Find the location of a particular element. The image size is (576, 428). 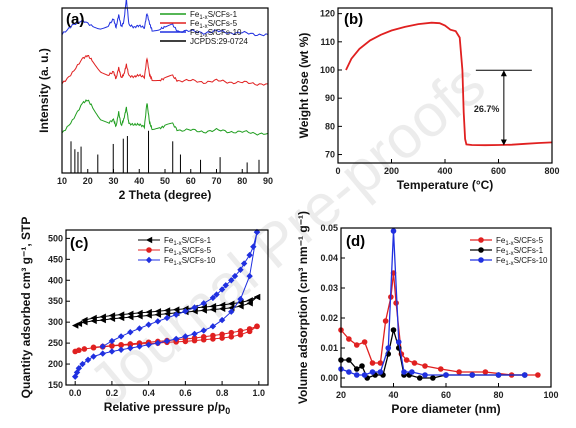

x-tick-label: 800 is located at coordinates (551, 171).